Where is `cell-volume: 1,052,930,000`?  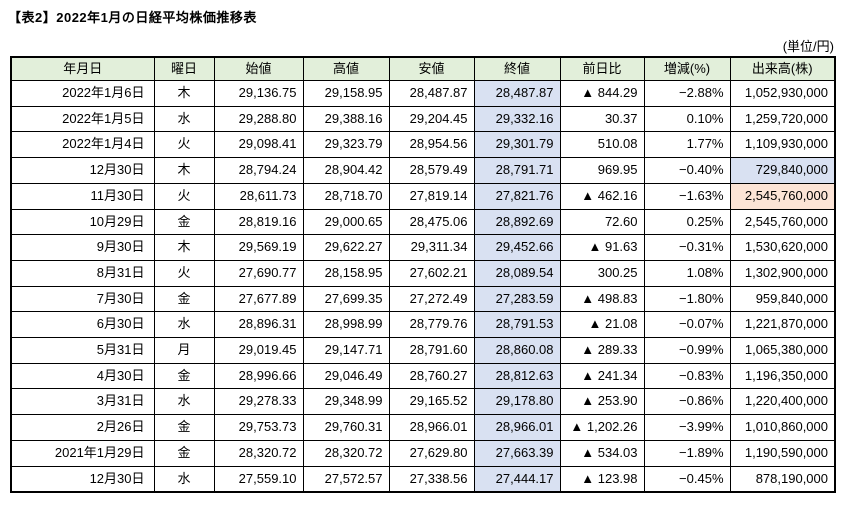 cell-volume: 1,052,930,000 is located at coordinates (782, 93).